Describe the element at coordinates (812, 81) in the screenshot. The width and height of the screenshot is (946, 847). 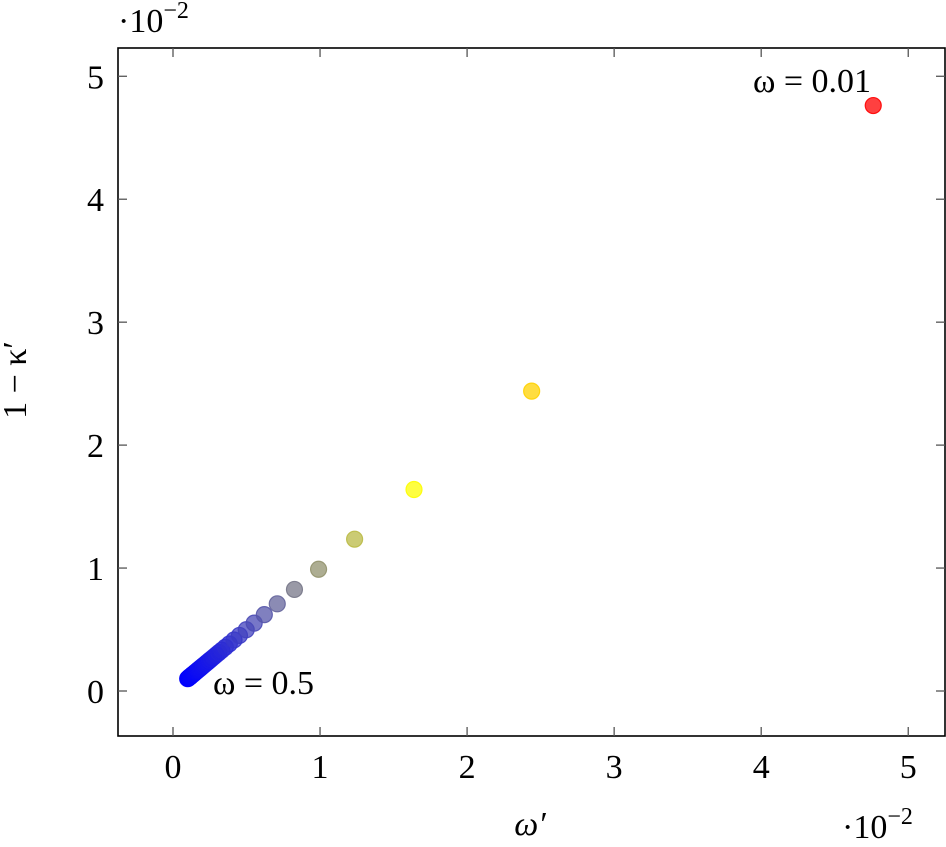
I see `annotation: ω = 0.01` at that location.